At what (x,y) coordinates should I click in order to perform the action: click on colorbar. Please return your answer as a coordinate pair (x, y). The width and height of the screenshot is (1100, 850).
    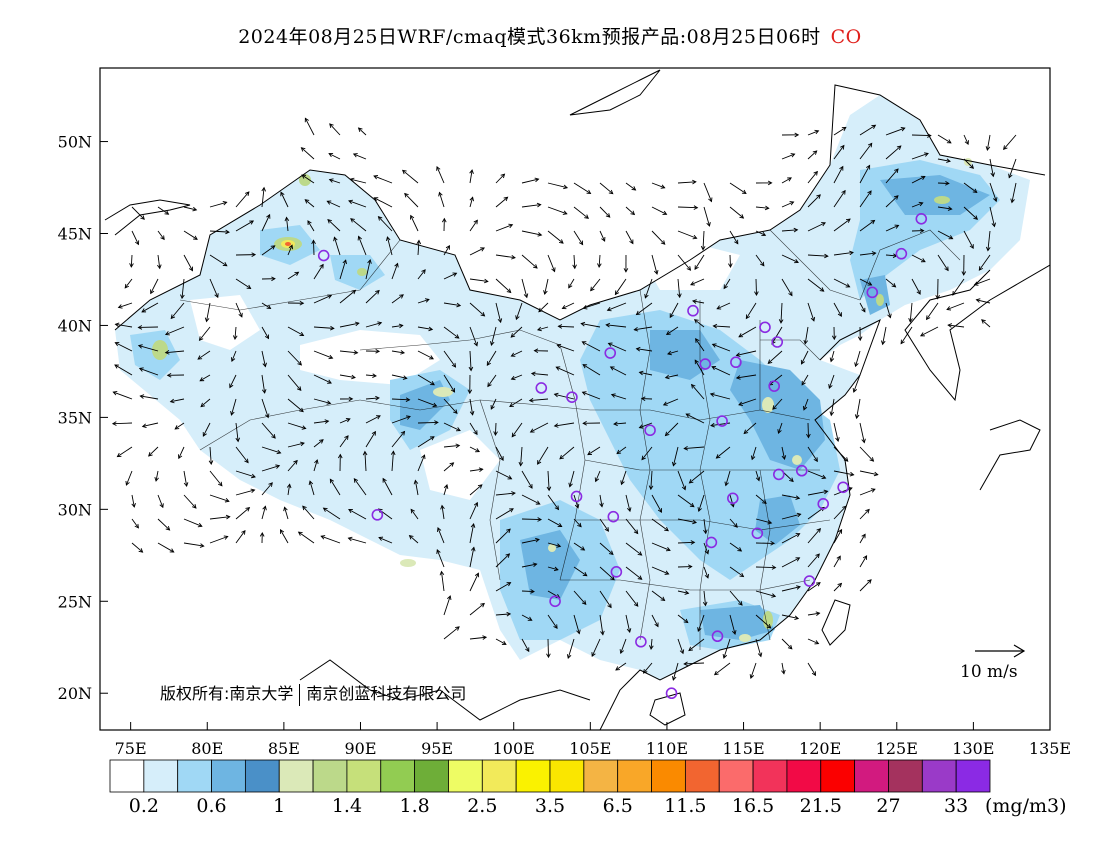
    Looking at the image, I should click on (550, 776).